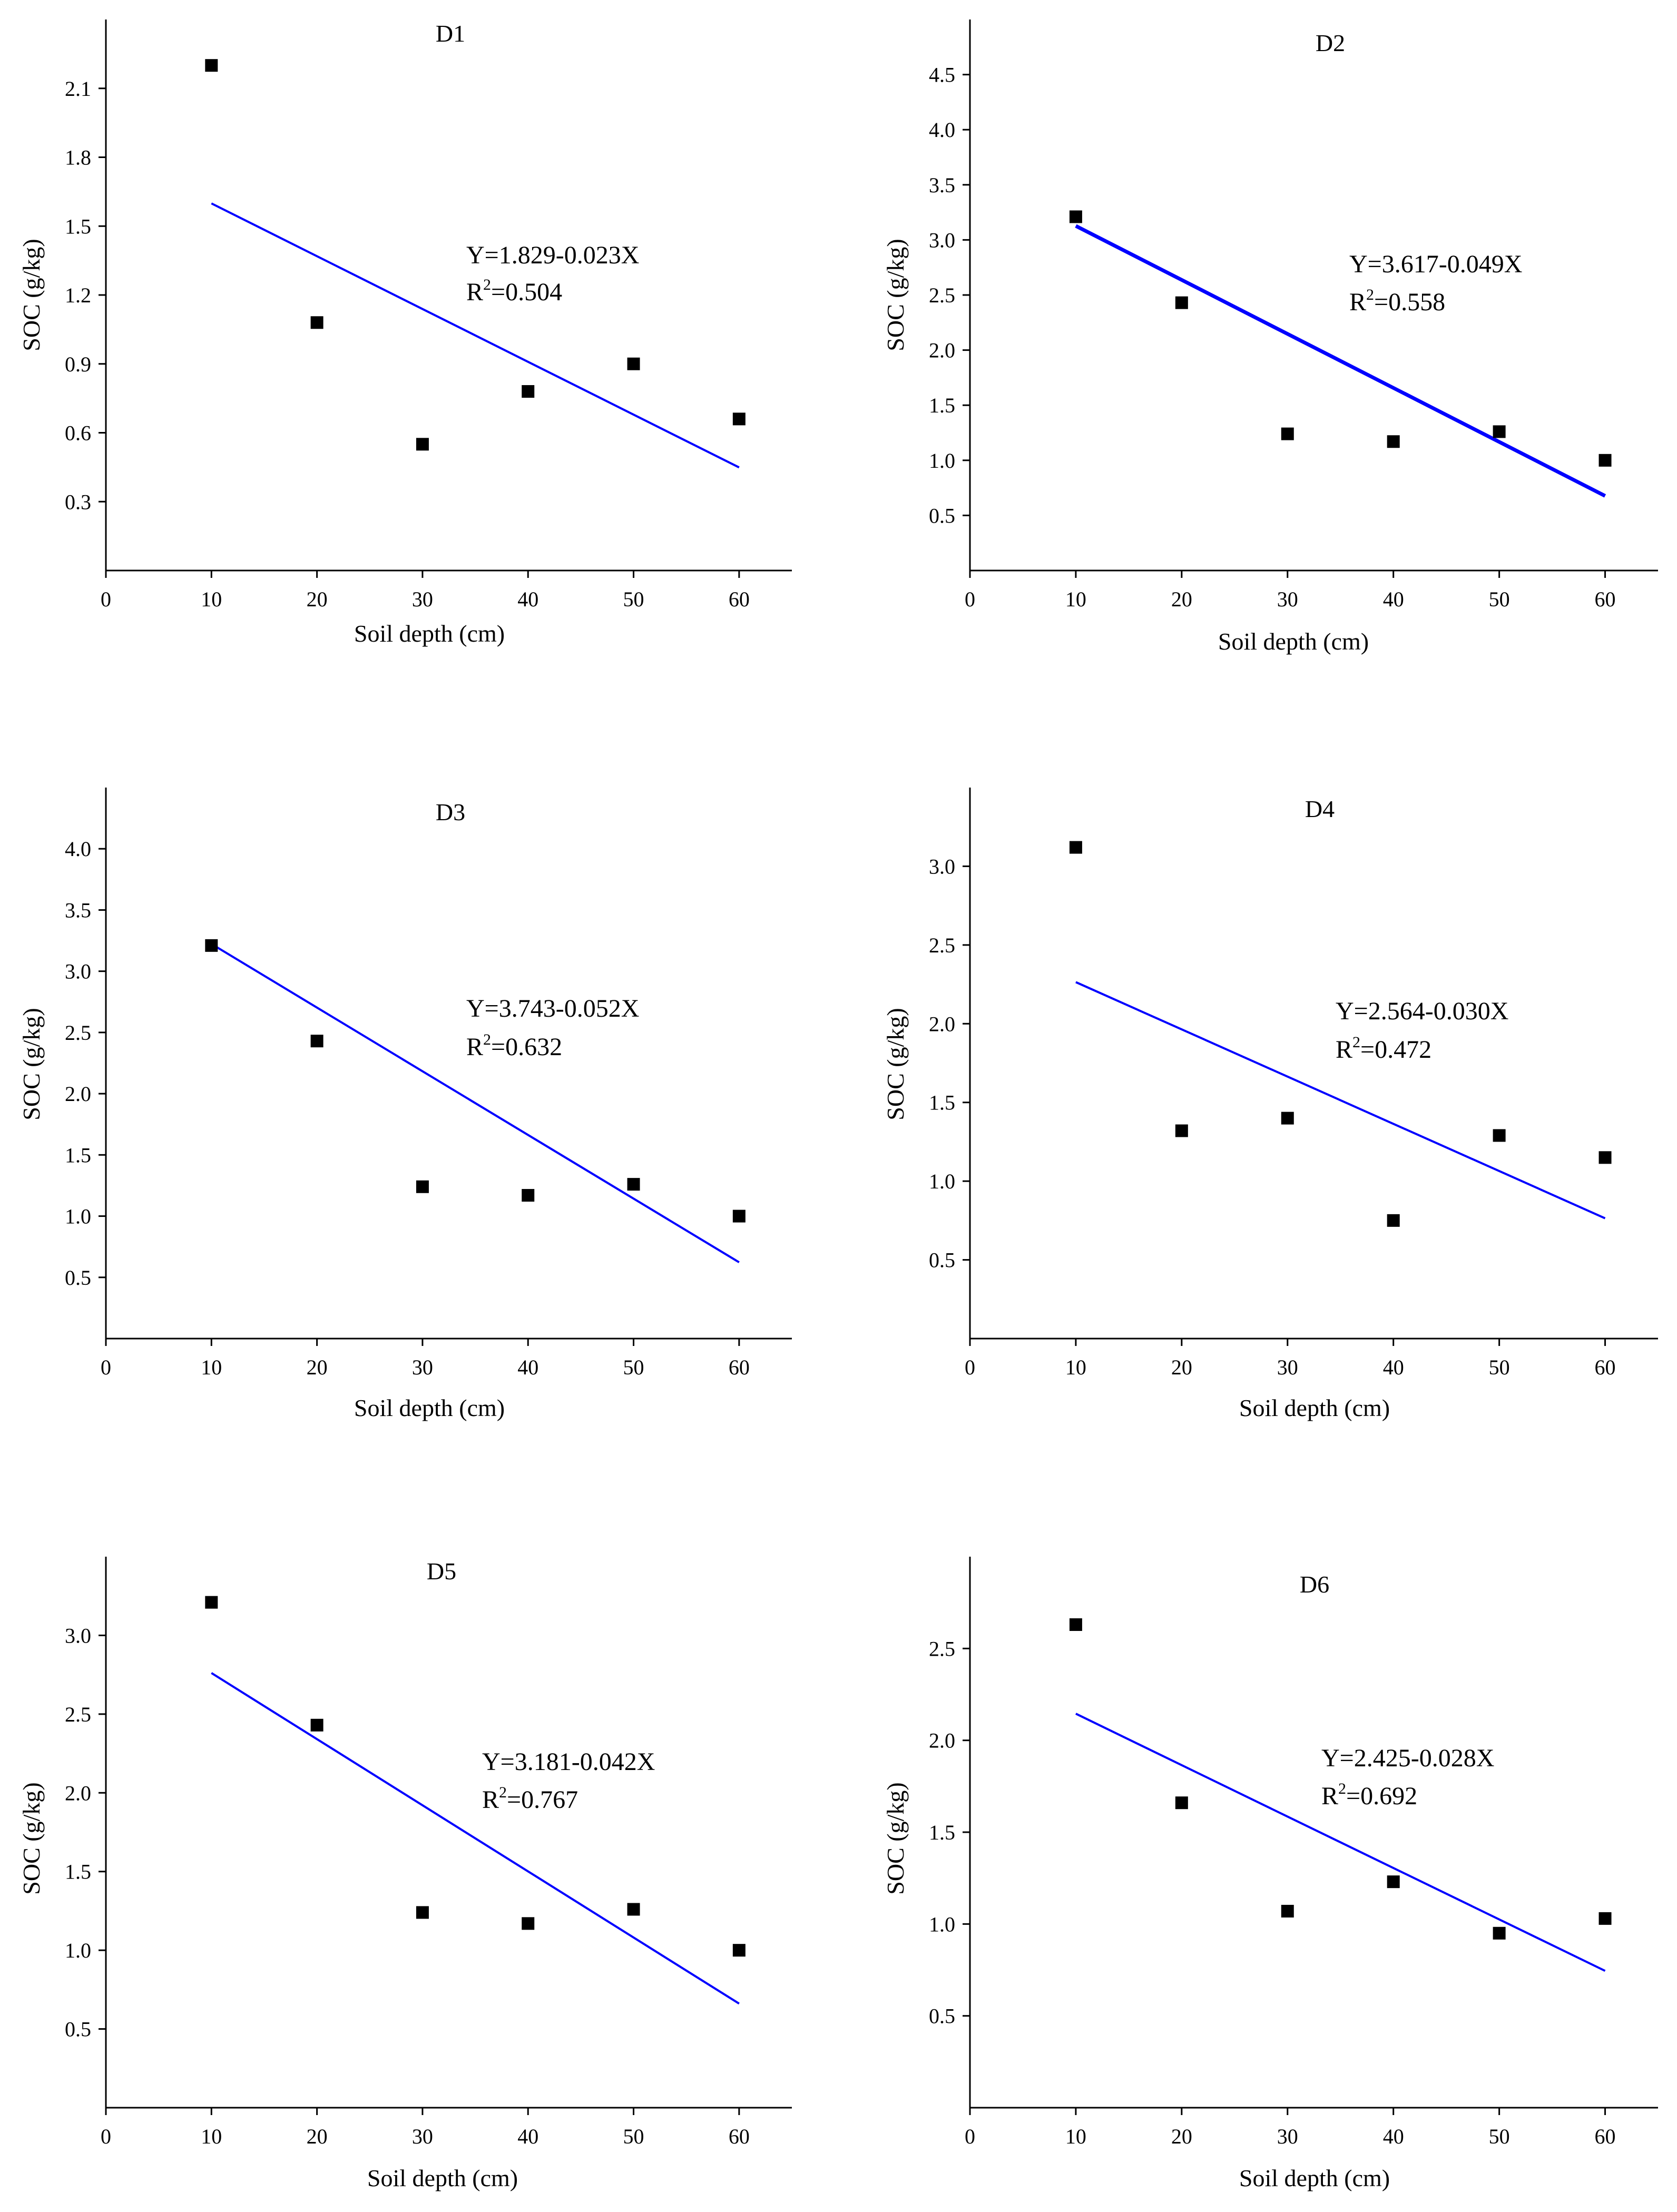 The image size is (1677, 2212). What do you see at coordinates (552, 255) in the screenshot?
I see `regression-equation: Y=1.829-0.023X` at bounding box center [552, 255].